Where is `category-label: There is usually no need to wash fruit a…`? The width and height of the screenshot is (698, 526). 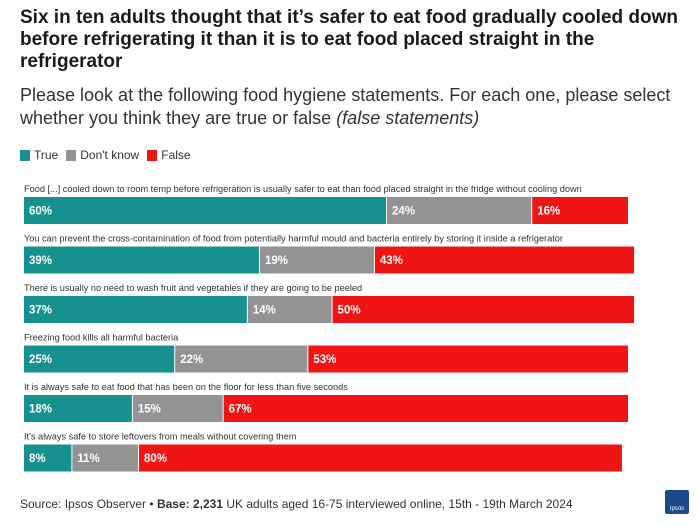 category-label: There is usually no need to wash fruit a… is located at coordinates (193, 288).